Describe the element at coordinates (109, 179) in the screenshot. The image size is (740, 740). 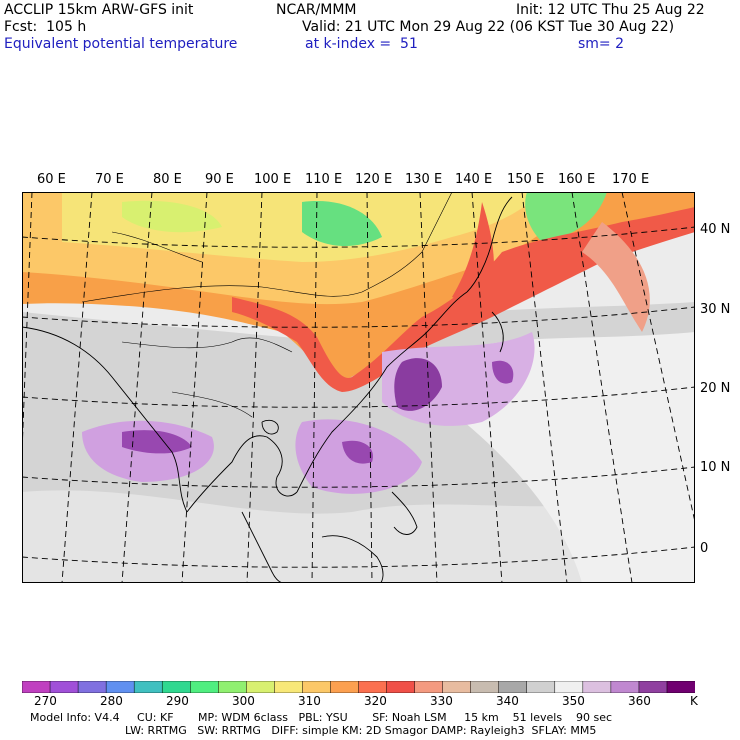
I see `lon-label: 70 E` at that location.